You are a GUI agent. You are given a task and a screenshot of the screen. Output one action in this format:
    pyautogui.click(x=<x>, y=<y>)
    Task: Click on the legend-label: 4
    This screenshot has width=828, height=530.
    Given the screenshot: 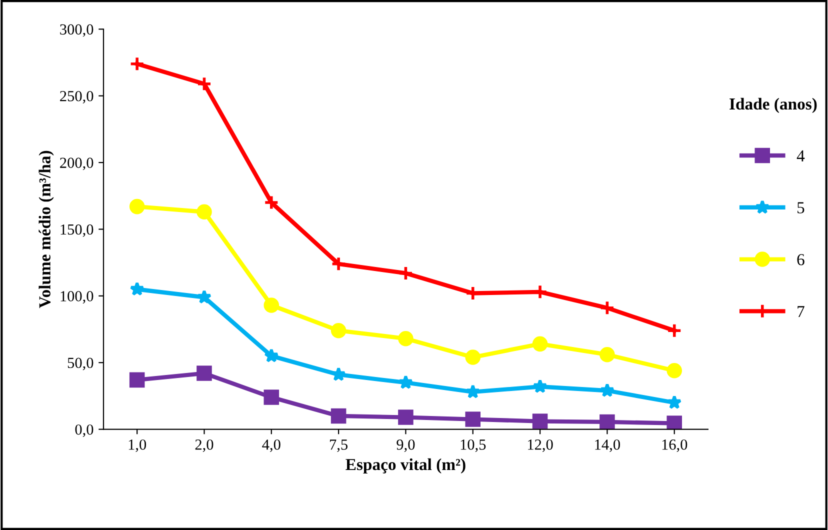 What is the action you would take?
    pyautogui.click(x=800, y=156)
    